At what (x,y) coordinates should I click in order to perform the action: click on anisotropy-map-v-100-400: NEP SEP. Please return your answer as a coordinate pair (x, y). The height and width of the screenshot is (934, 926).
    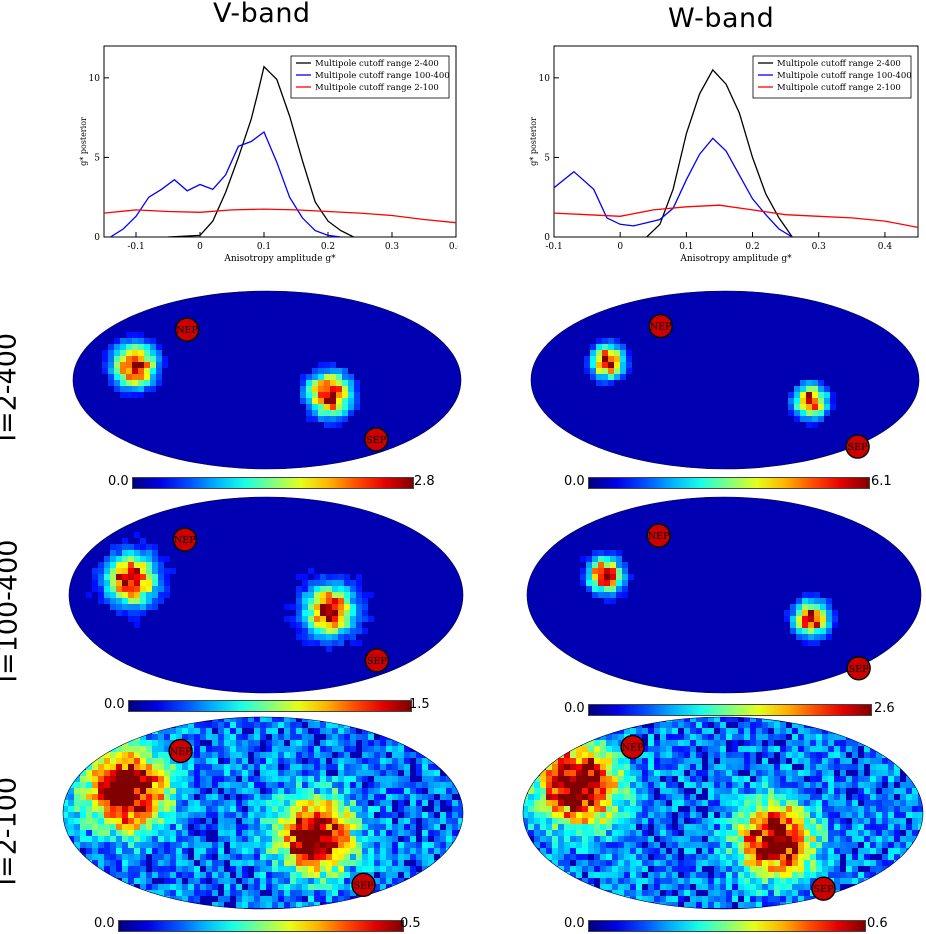
    Looking at the image, I should click on (266, 595).